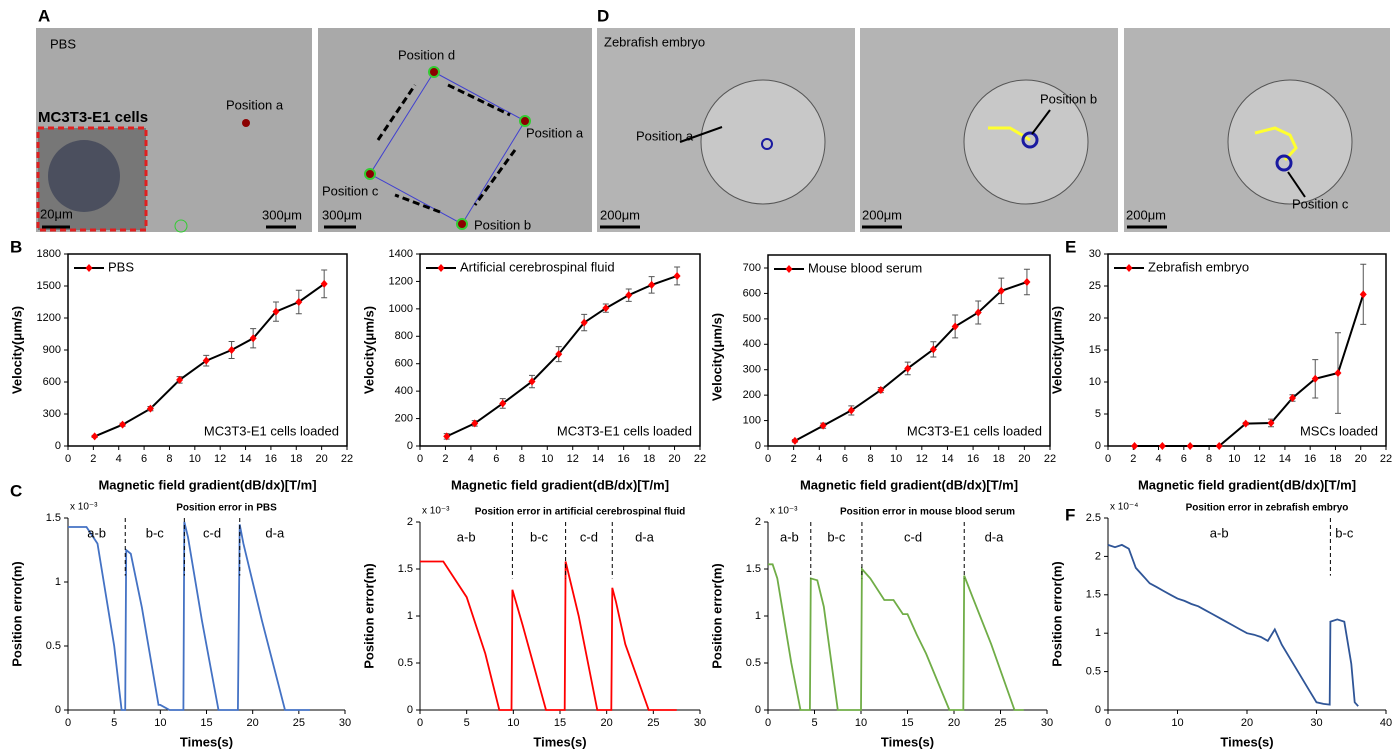 The width and height of the screenshot is (1394, 750). I want to click on target, so click(1284, 163).